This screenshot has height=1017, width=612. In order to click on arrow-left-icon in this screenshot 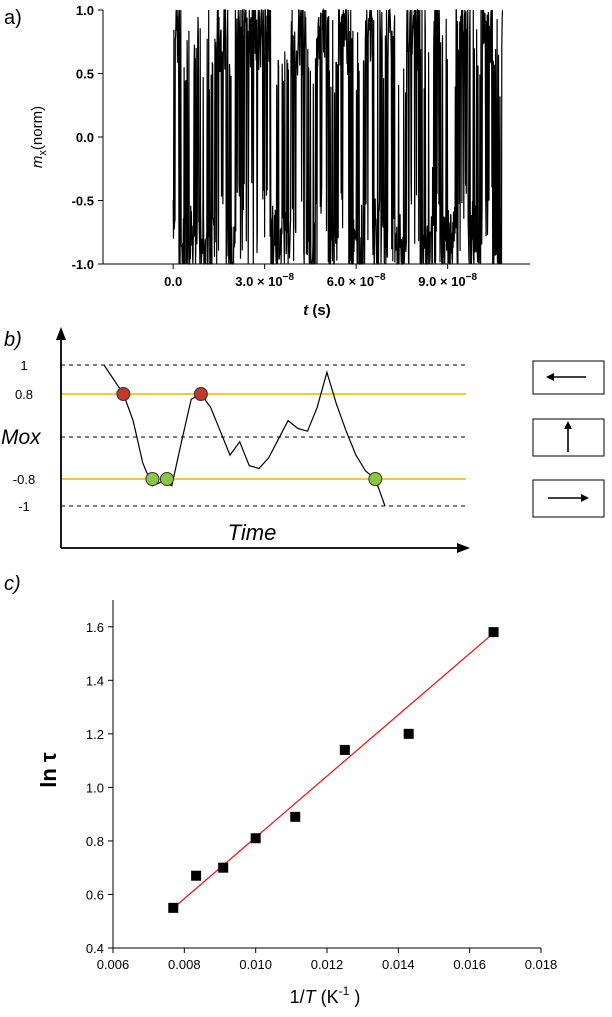, I will do `click(566, 377)`.